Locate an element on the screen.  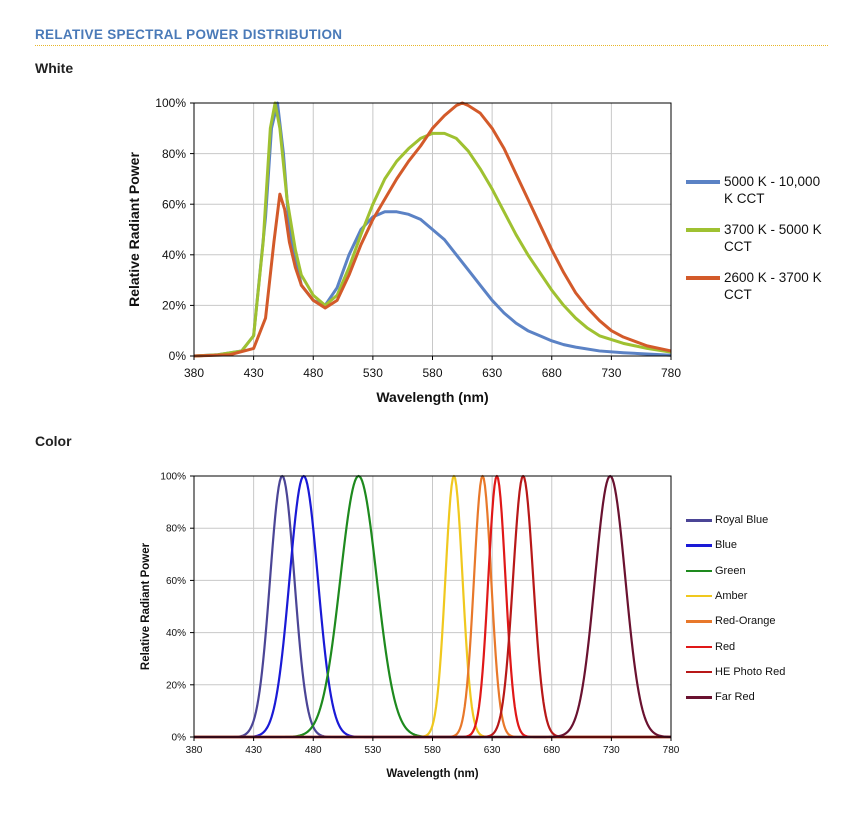
legend-label: Amber is located at coordinates (731, 595).